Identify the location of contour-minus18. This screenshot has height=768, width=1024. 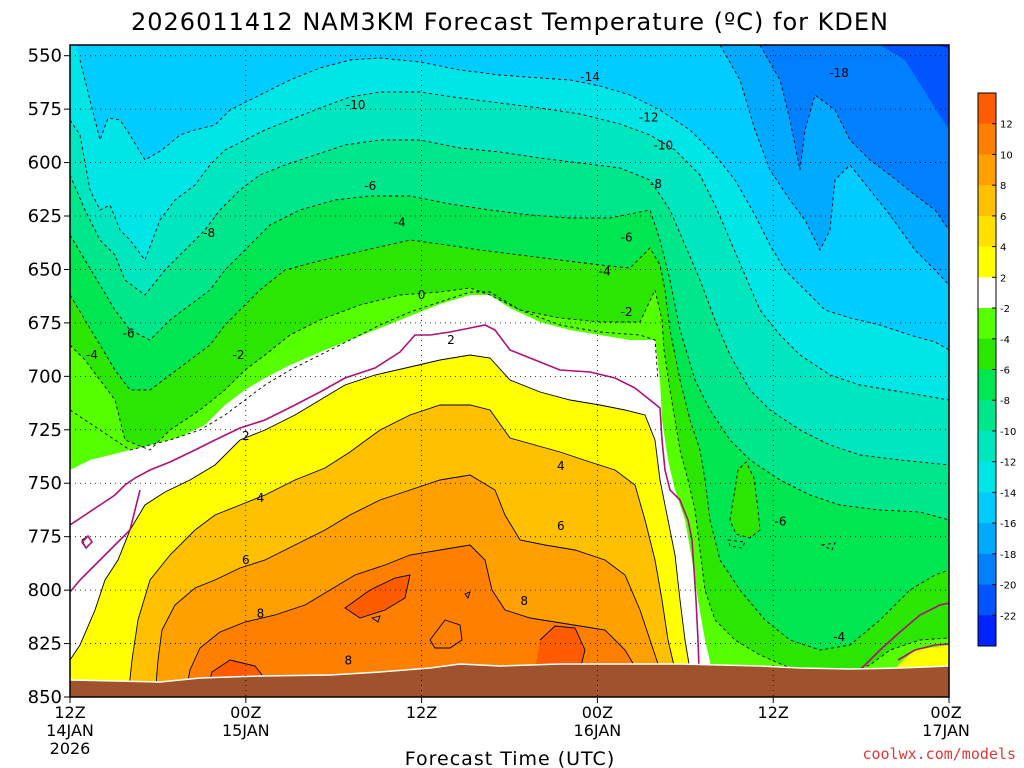
(854, 138).